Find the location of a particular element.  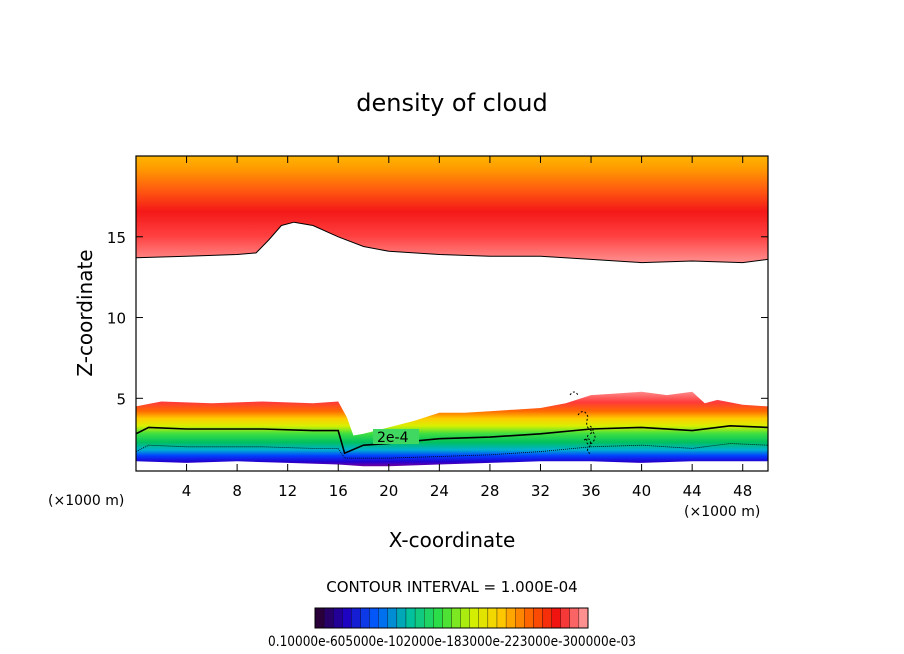

x-tick-label-5: 24 is located at coordinates (439, 491).